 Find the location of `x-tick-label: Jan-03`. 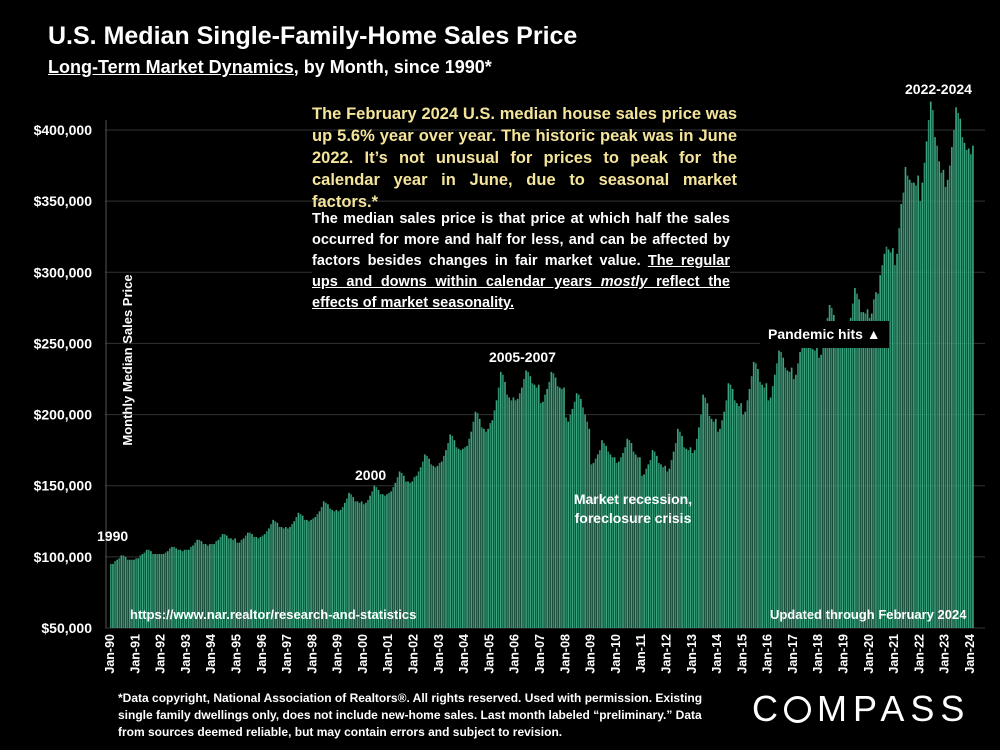

x-tick-label: Jan-03 is located at coordinates (439, 654).